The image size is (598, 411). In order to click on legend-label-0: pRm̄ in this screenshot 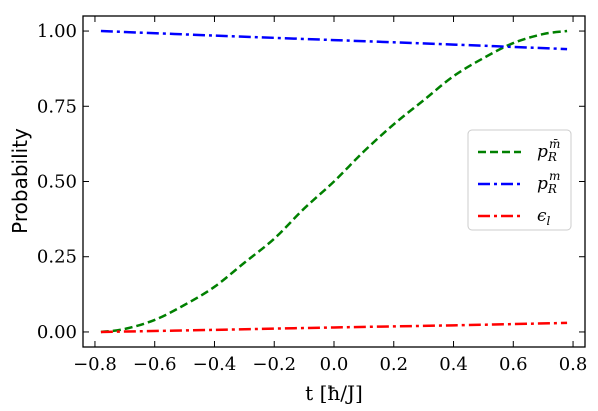, I will do `click(548, 150)`.